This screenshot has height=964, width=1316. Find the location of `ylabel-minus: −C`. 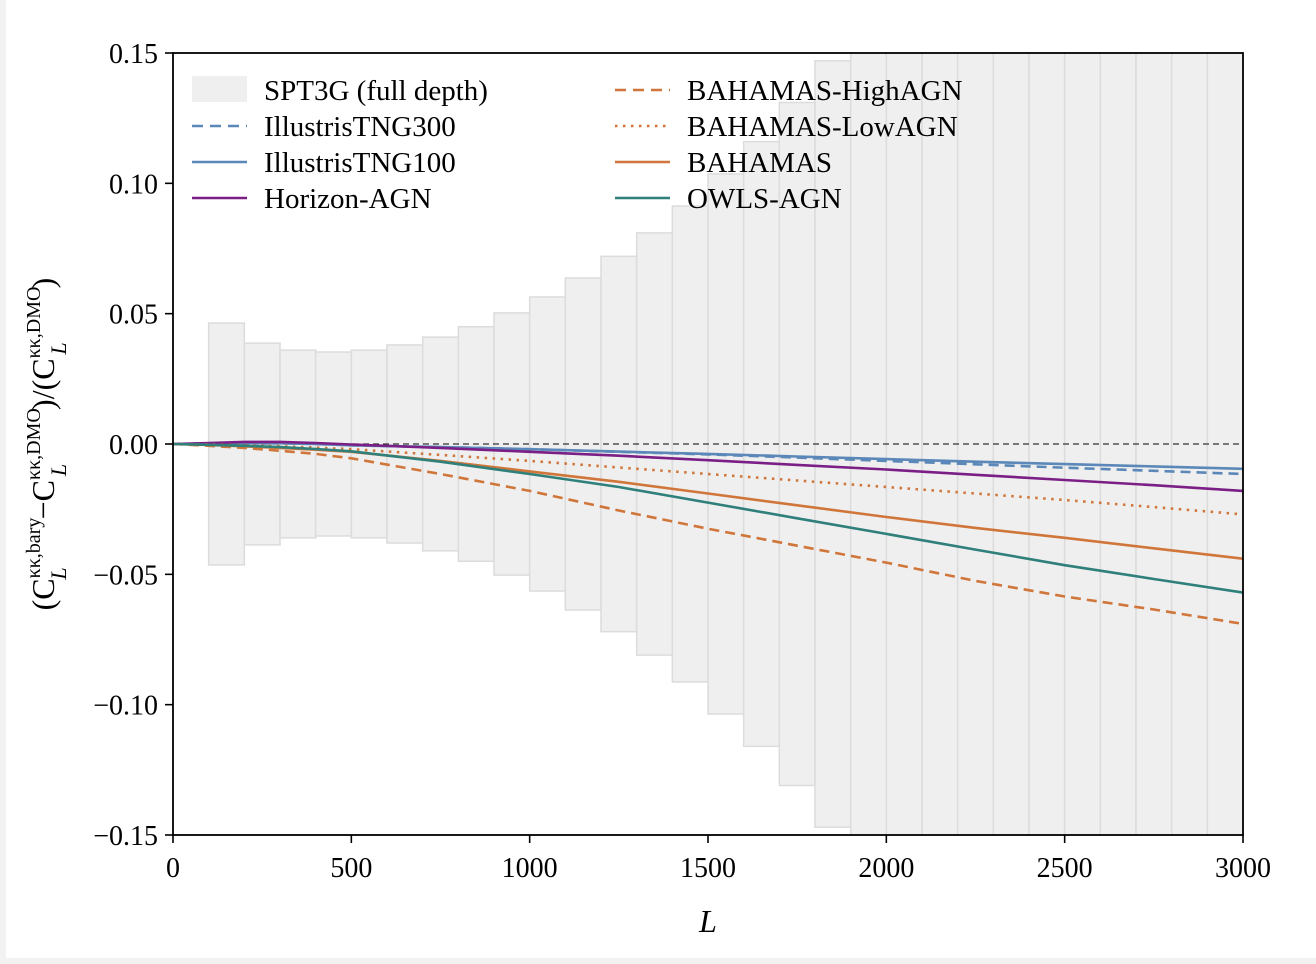

ylabel-minus: −C is located at coordinates (43, 499).